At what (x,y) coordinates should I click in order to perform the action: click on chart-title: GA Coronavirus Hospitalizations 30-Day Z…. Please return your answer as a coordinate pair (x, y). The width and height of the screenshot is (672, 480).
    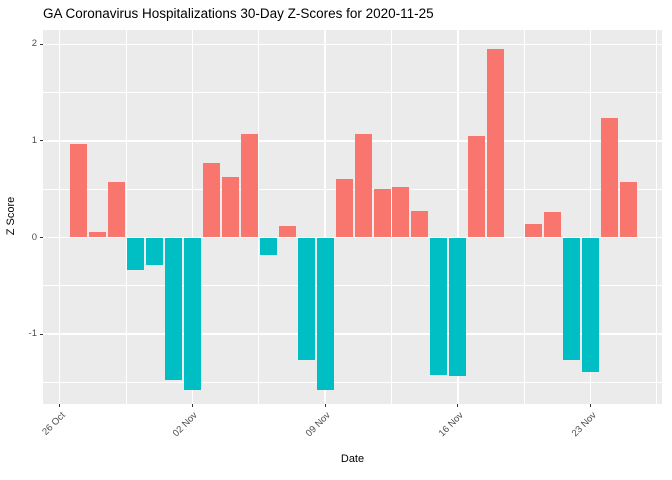
    Looking at the image, I should click on (238, 13).